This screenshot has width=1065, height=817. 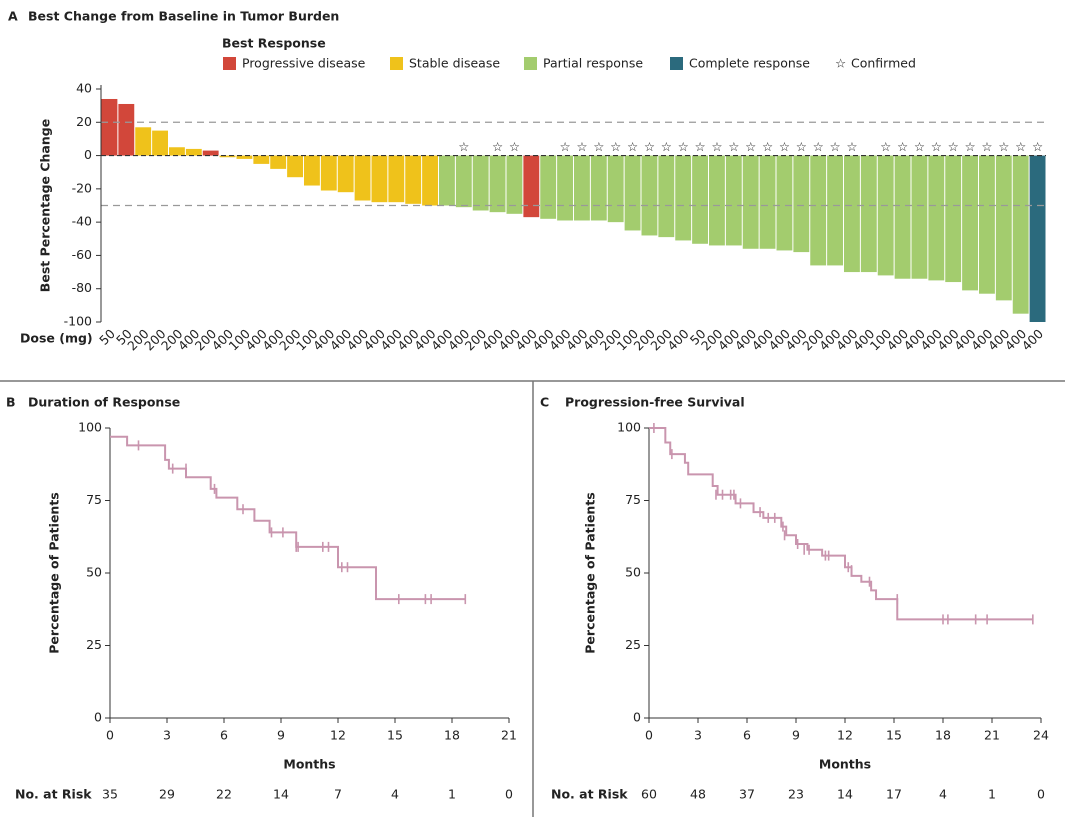 What do you see at coordinates (593, 63) in the screenshot?
I see `legend-label: Partial response` at bounding box center [593, 63].